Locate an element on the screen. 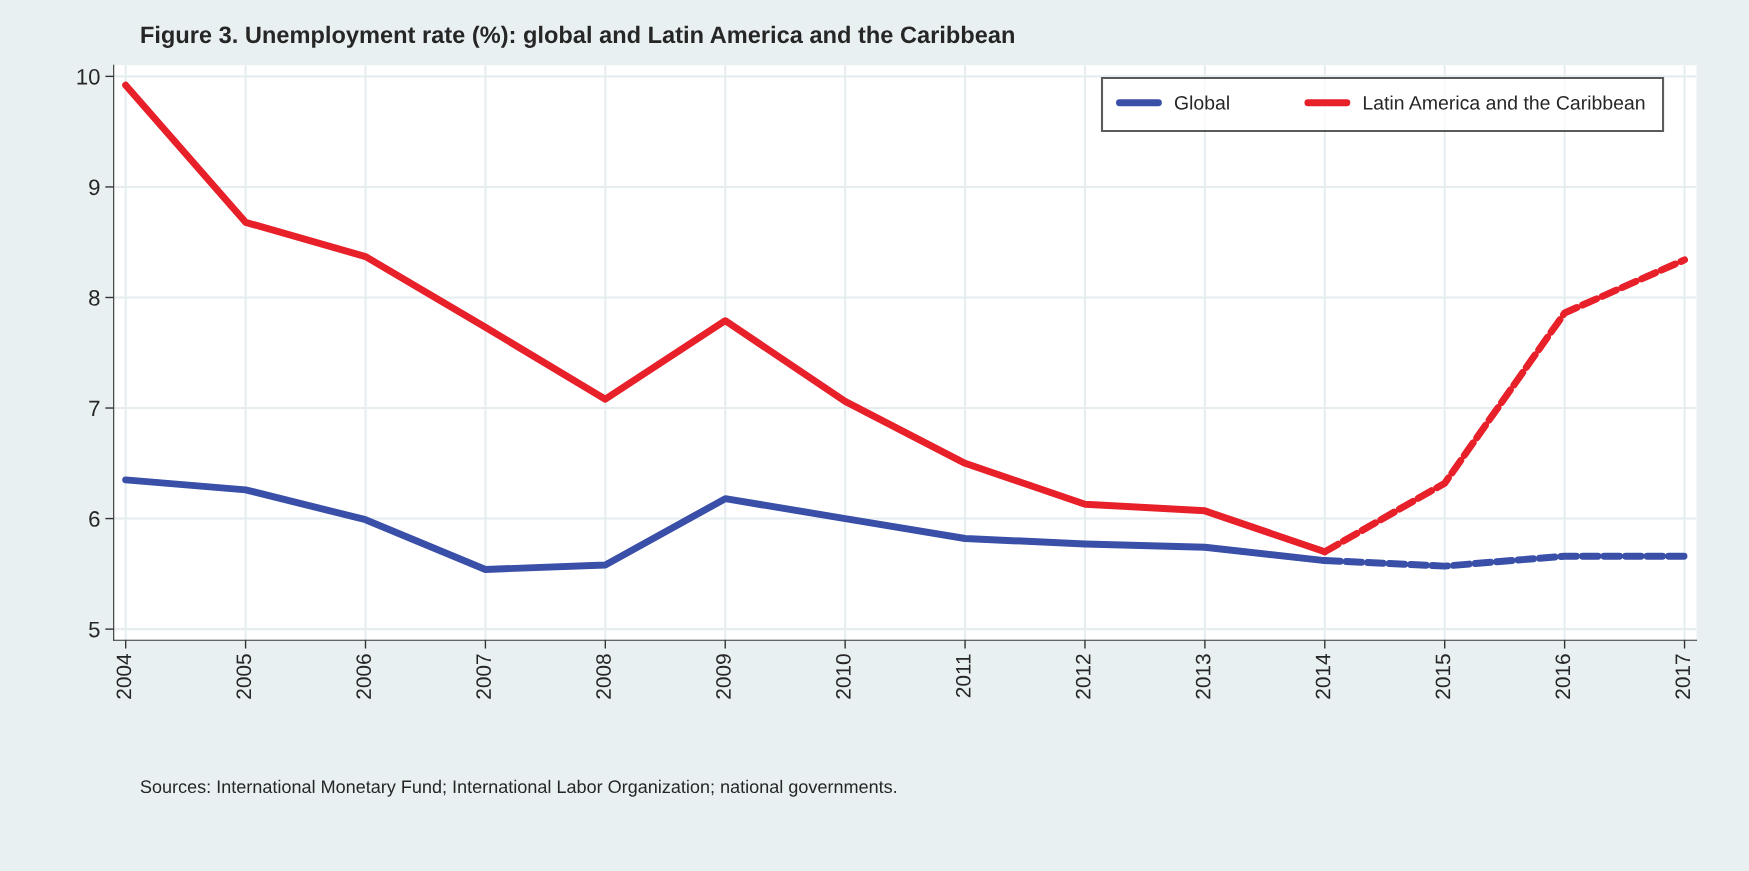 Image resolution: width=1749 pixels, height=871 pixels. y-tick-label: 6 is located at coordinates (94, 519).